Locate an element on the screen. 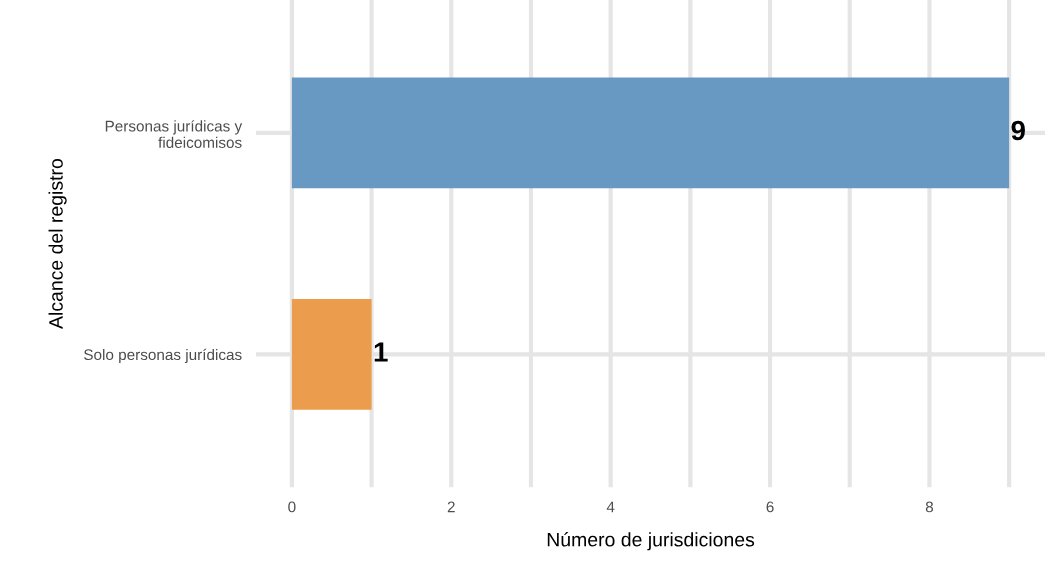  data-label: 1 is located at coordinates (381, 352).